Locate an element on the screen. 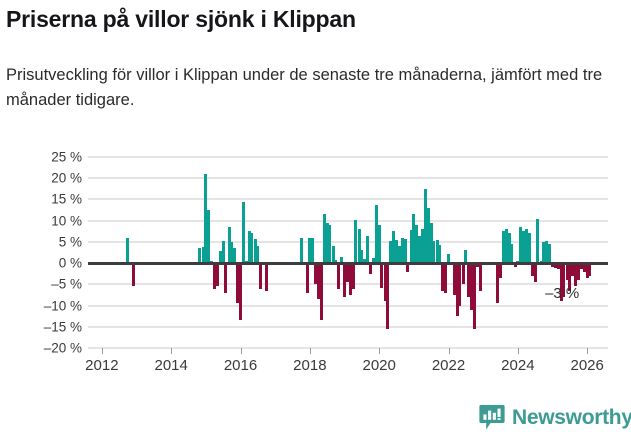  y-axis-tick-label: 5 % is located at coordinates (70, 242).